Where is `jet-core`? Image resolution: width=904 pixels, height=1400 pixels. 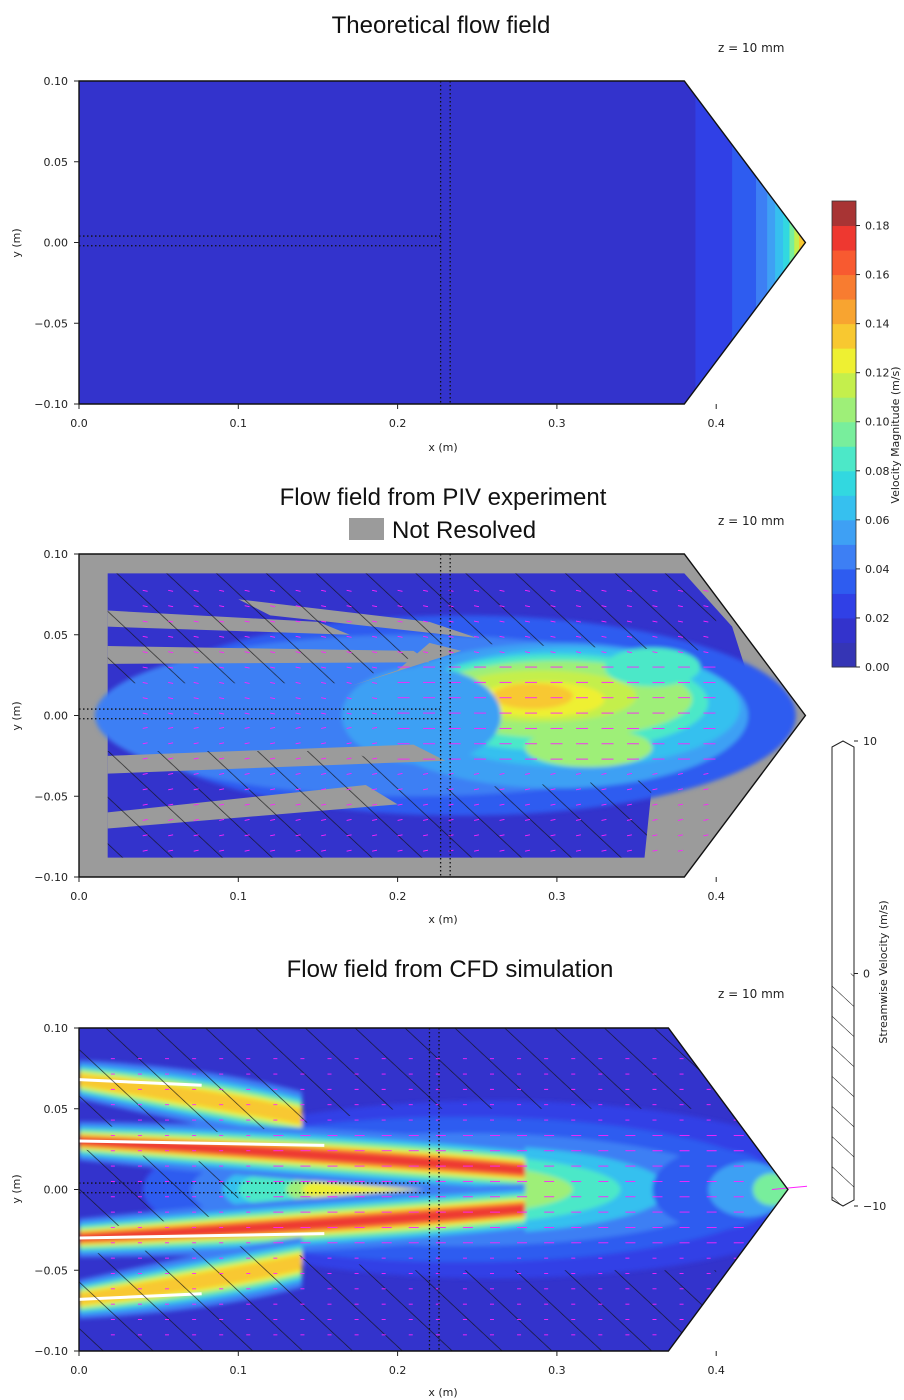 jet-core is located at coordinates (202, 1143).